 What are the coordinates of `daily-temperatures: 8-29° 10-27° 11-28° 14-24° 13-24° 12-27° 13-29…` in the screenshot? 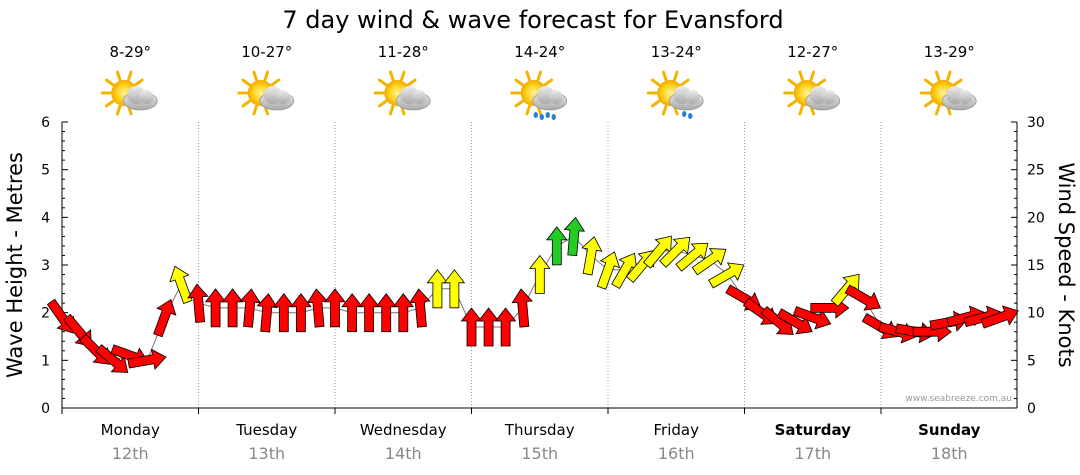 It's located at (541, 52).